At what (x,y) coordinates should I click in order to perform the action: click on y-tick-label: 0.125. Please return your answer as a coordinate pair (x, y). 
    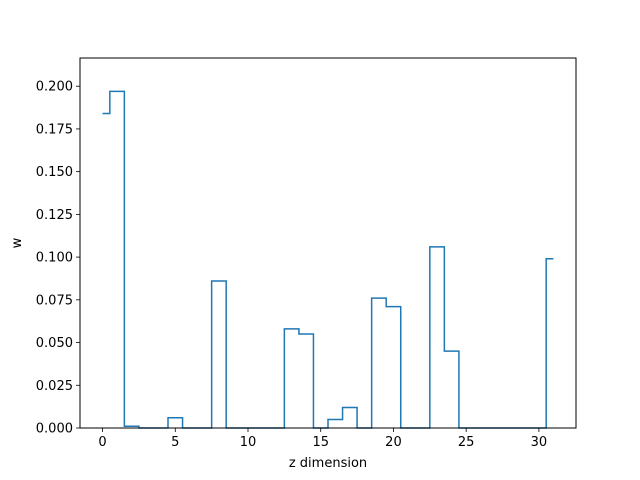
    Looking at the image, I should click on (54, 215).